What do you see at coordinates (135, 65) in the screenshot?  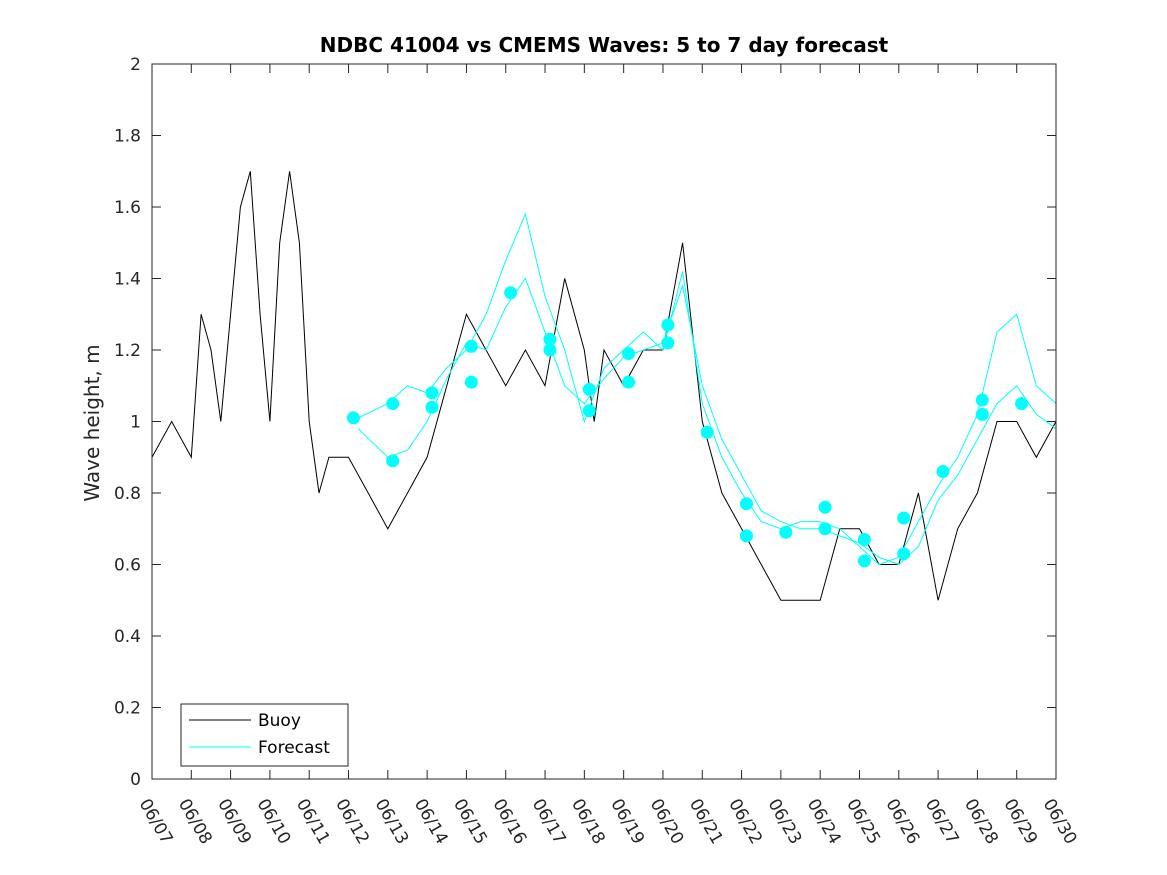 I see `y-tick-label: 2` at bounding box center [135, 65].